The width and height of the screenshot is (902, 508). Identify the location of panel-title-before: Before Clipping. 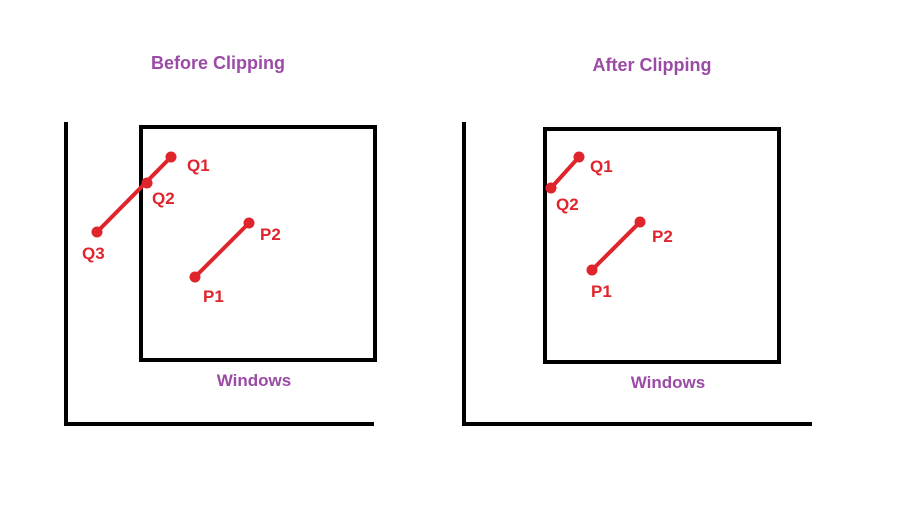
(218, 63).